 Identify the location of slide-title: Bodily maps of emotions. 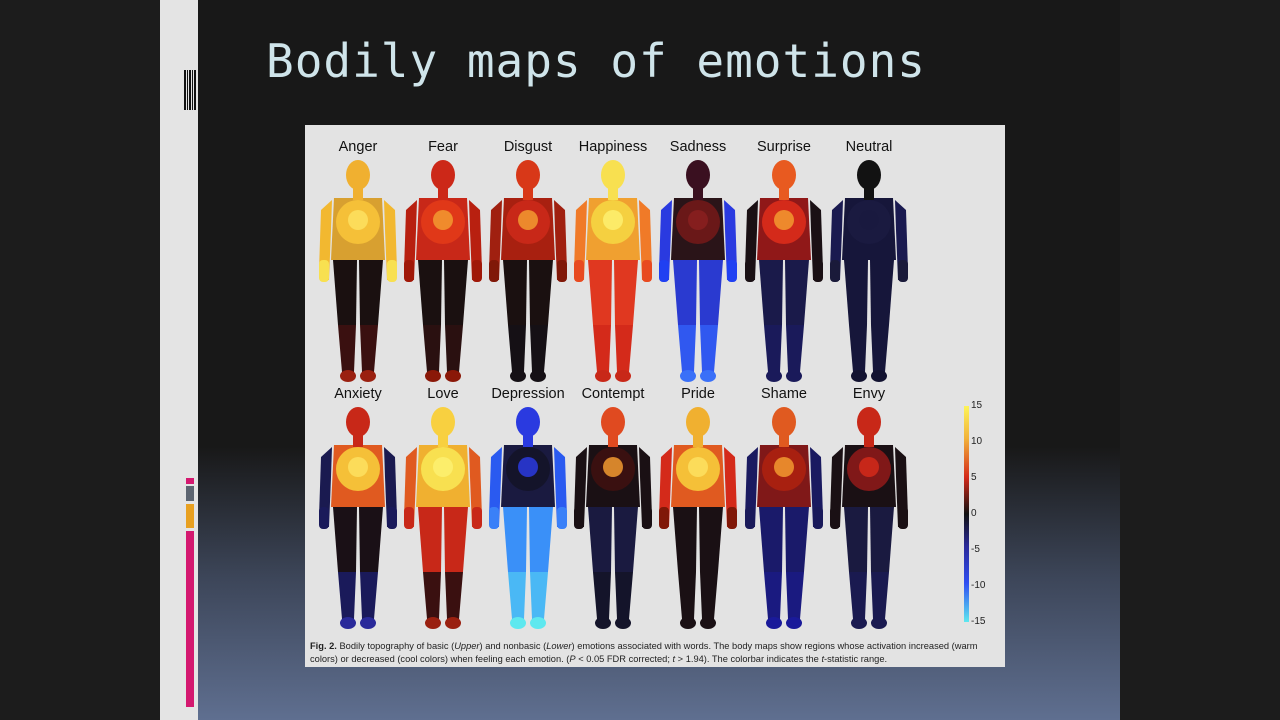
(596, 61).